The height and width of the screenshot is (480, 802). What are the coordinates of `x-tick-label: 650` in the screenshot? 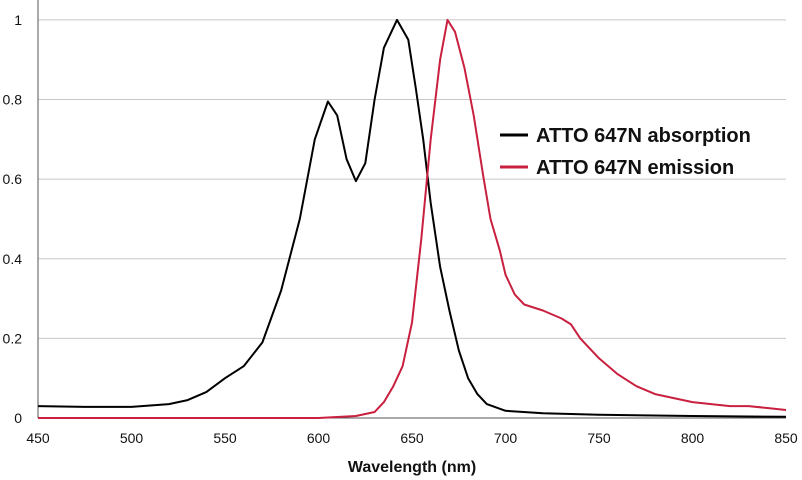 It's located at (412, 438).